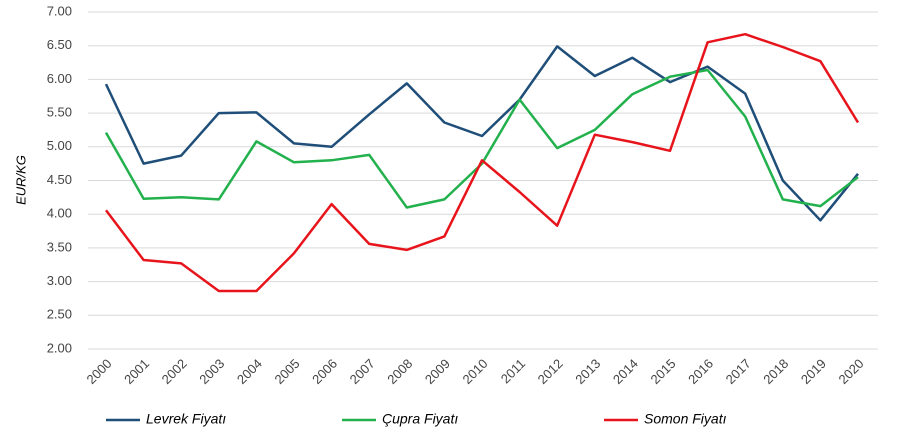 This screenshot has width=902, height=436. Describe the element at coordinates (59, 10) in the screenshot. I see `y-tick-label: 7.00` at that location.